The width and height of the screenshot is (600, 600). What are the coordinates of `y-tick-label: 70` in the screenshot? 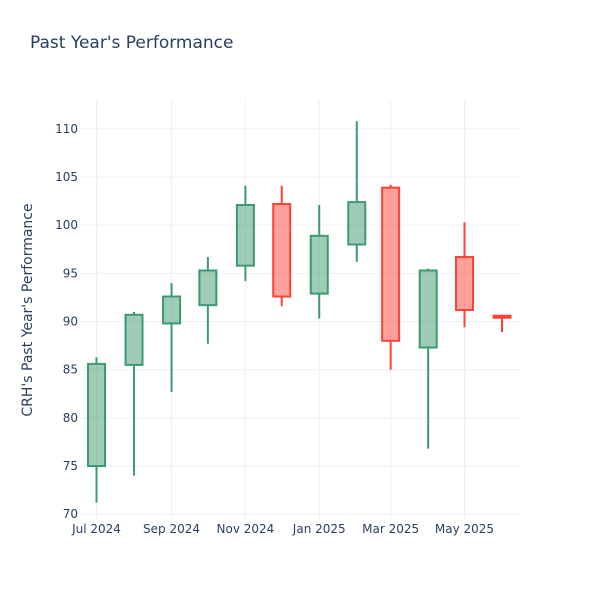 It's located at (70, 514).